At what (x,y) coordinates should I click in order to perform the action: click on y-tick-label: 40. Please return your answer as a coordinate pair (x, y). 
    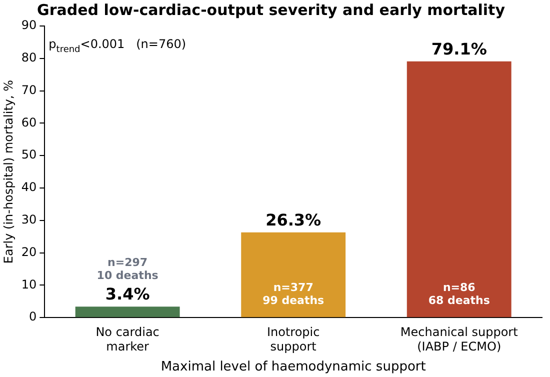
    Looking at the image, I should click on (29, 187).